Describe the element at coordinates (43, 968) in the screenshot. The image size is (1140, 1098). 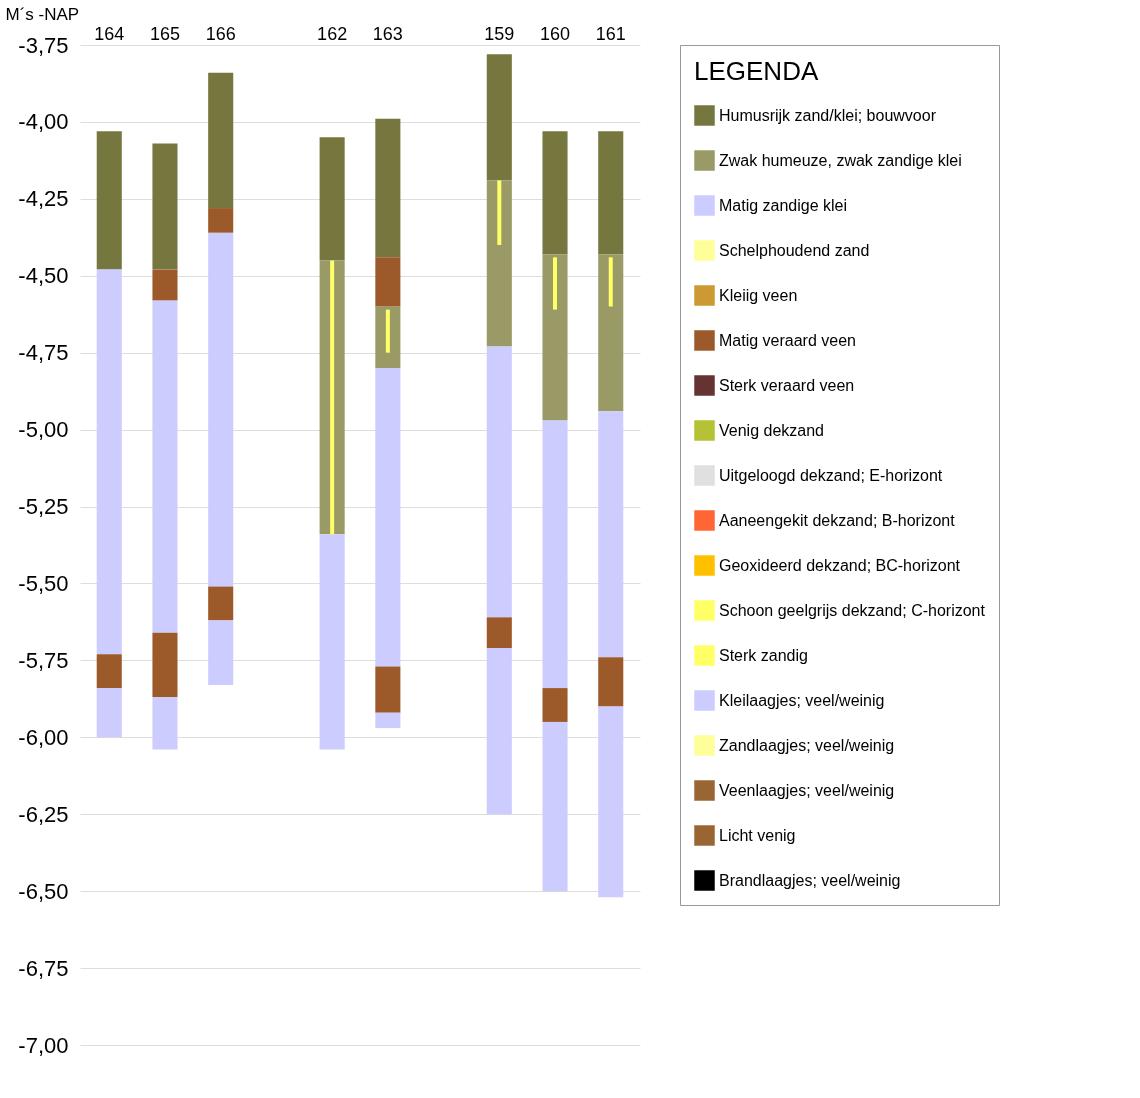
I see `y-tick-label: -6,75` at that location.